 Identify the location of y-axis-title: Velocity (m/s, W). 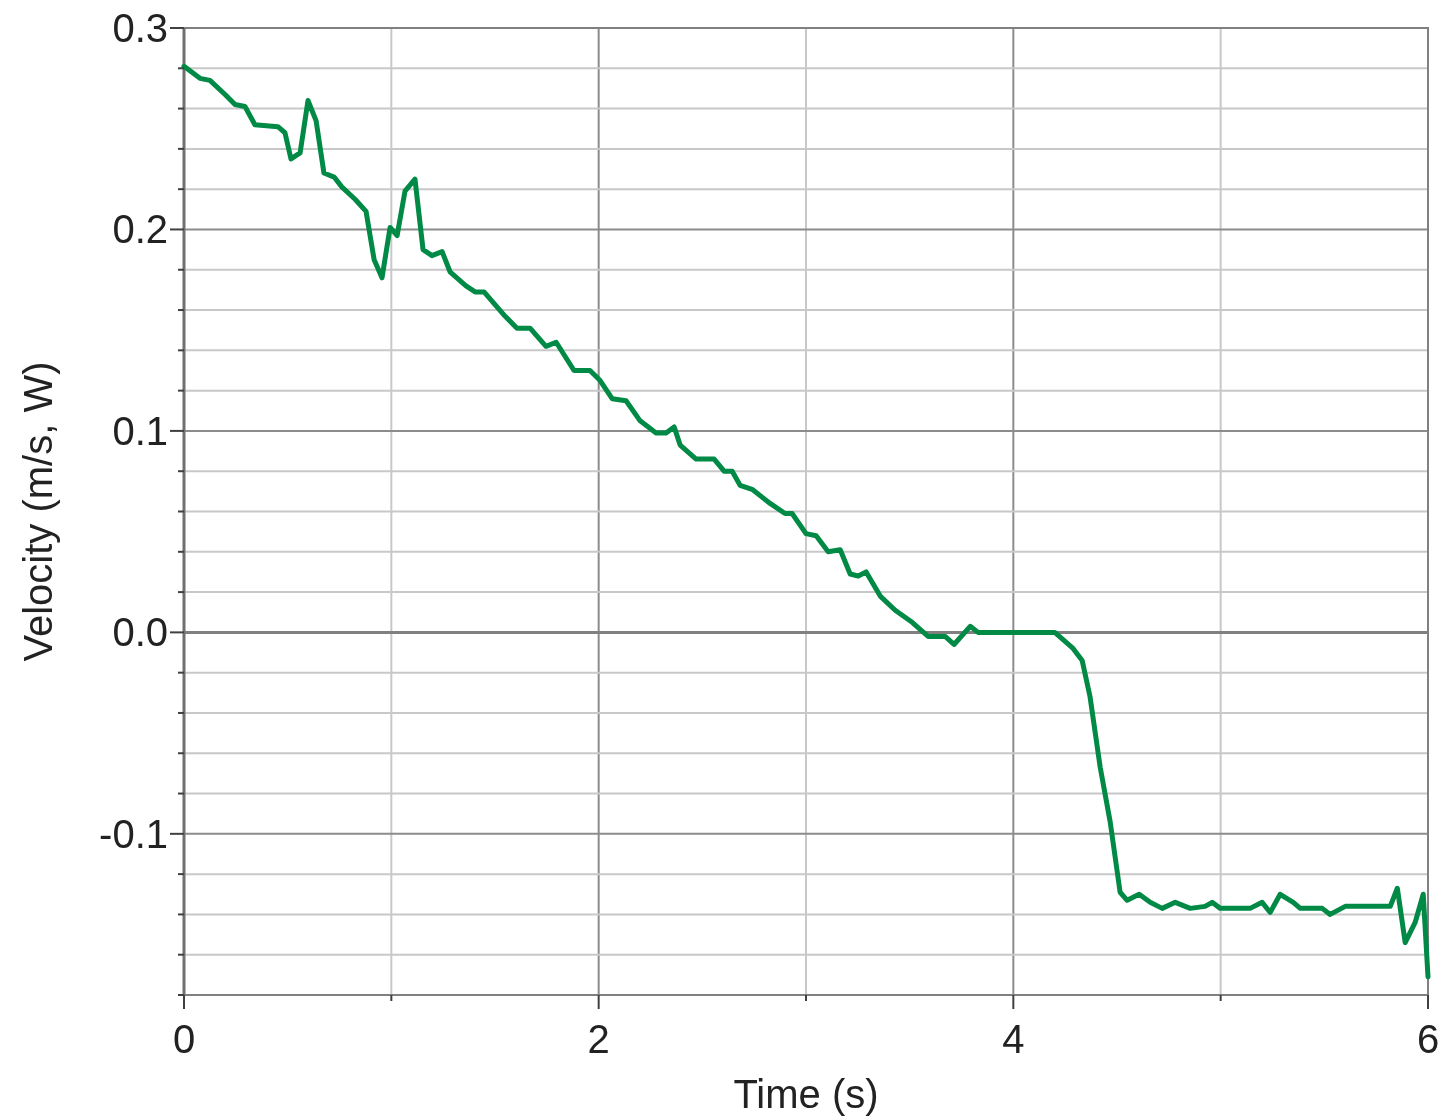
(38, 511).